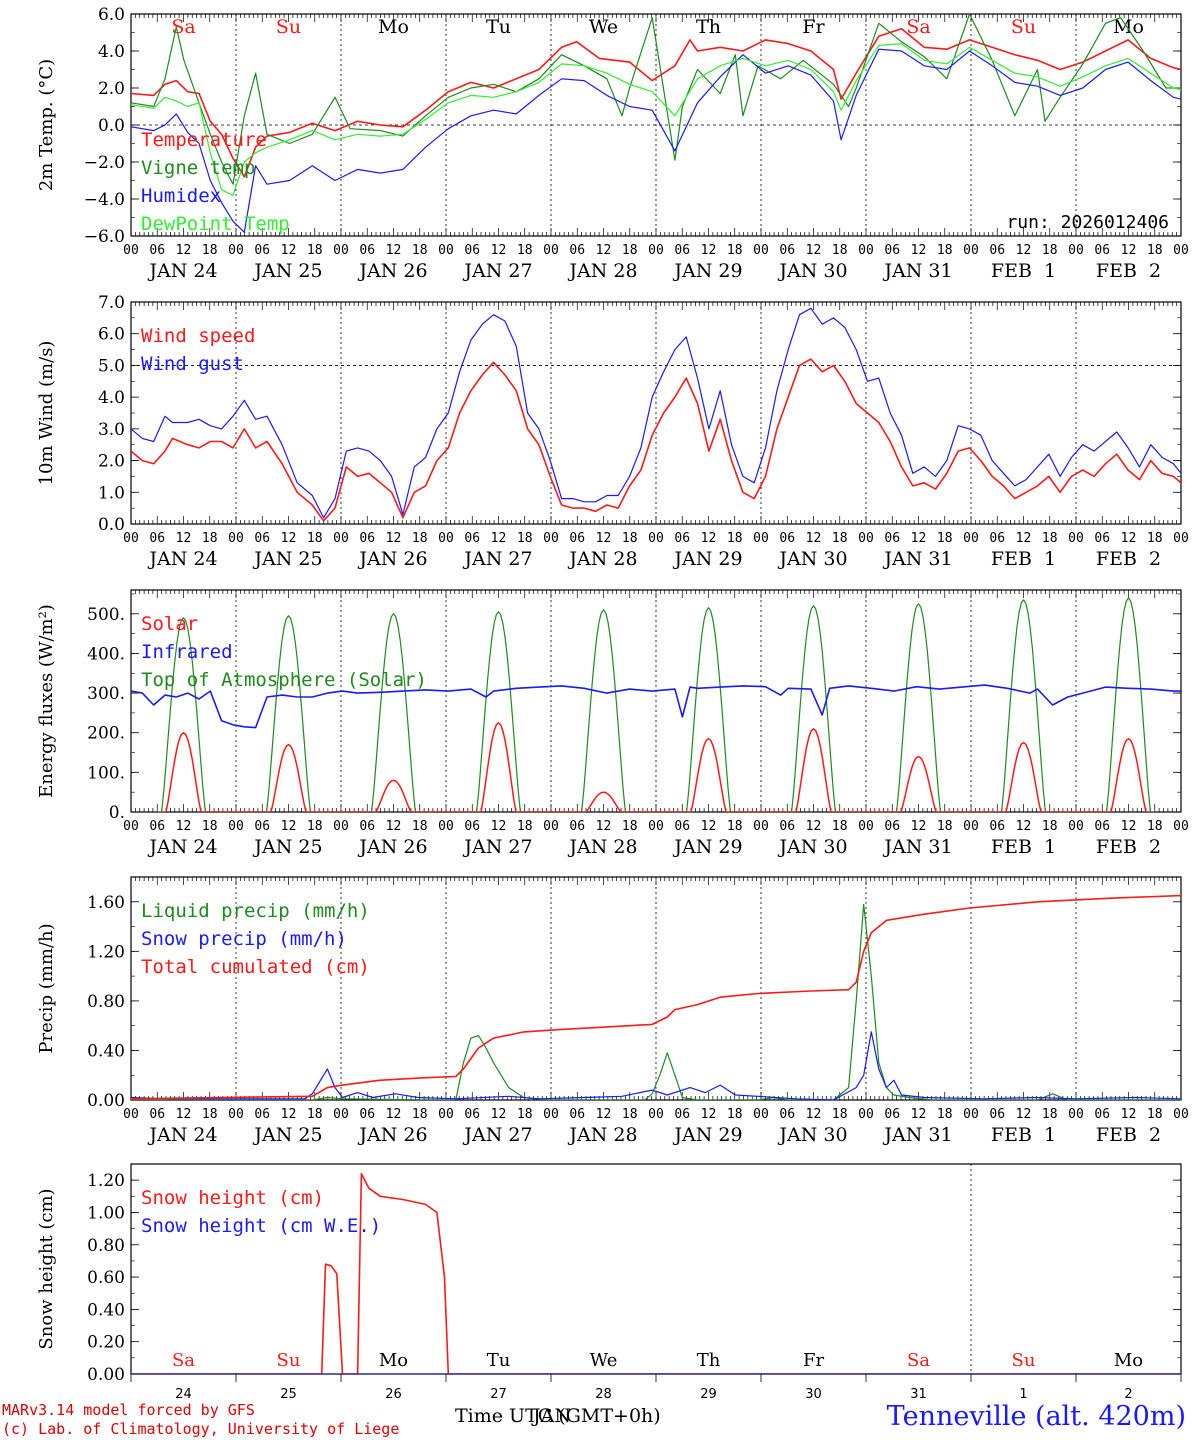 The image size is (1194, 1440). What do you see at coordinates (1087, 222) in the screenshot?
I see `run-label: run: 2026012406` at bounding box center [1087, 222].